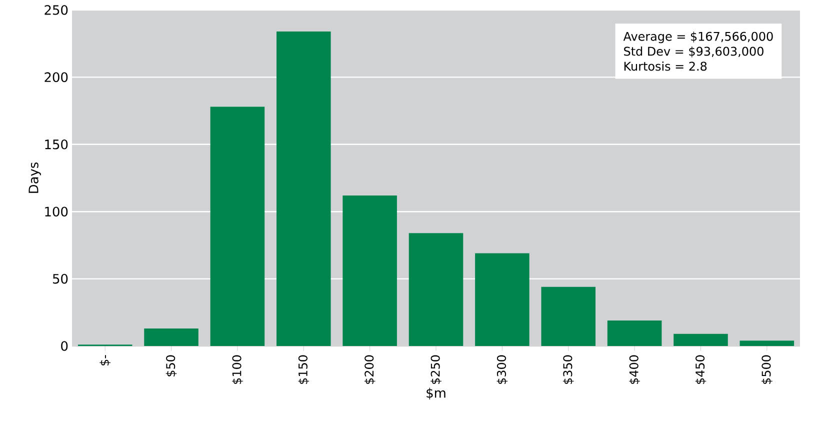 The width and height of the screenshot is (816, 436). Describe the element at coordinates (665, 66) in the screenshot. I see `annotation: Kurtosis = 2.8` at that location.